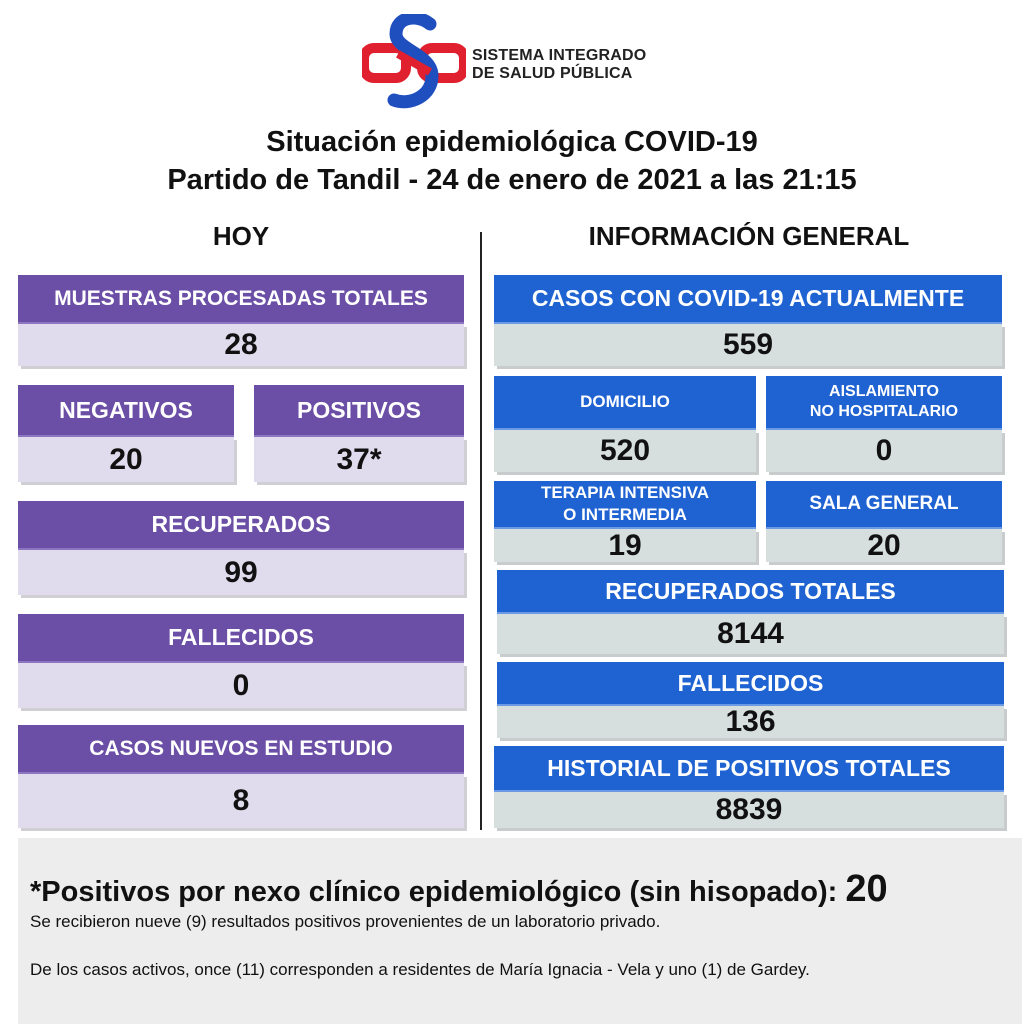  I want to click on column-divider, so click(481, 531).